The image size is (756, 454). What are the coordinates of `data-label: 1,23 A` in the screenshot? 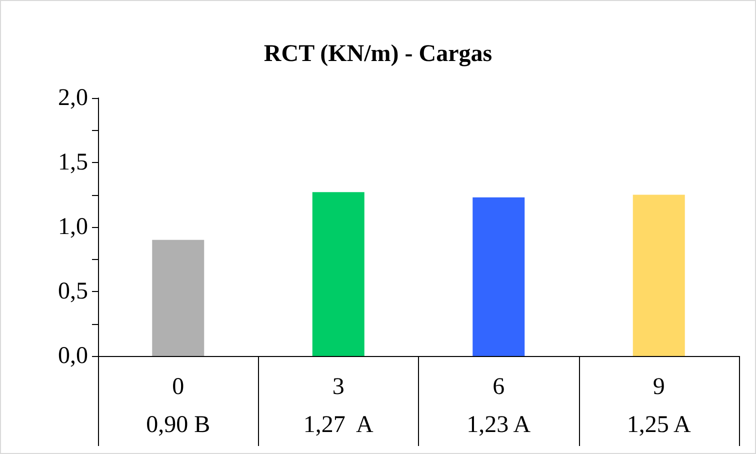 It's located at (499, 425).